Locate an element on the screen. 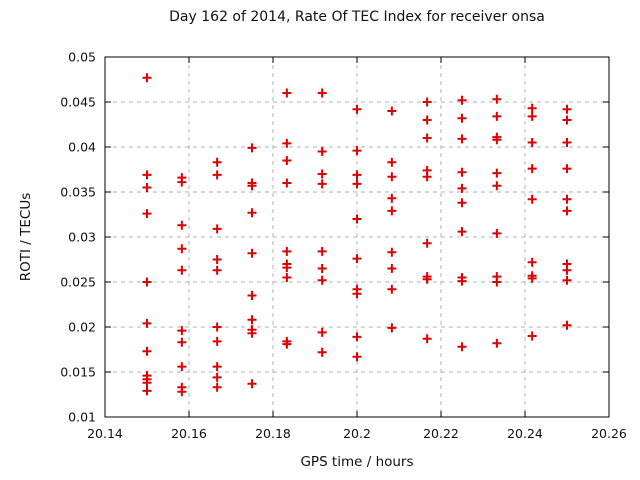  y-tick-label: 0.03 is located at coordinates (82, 237).